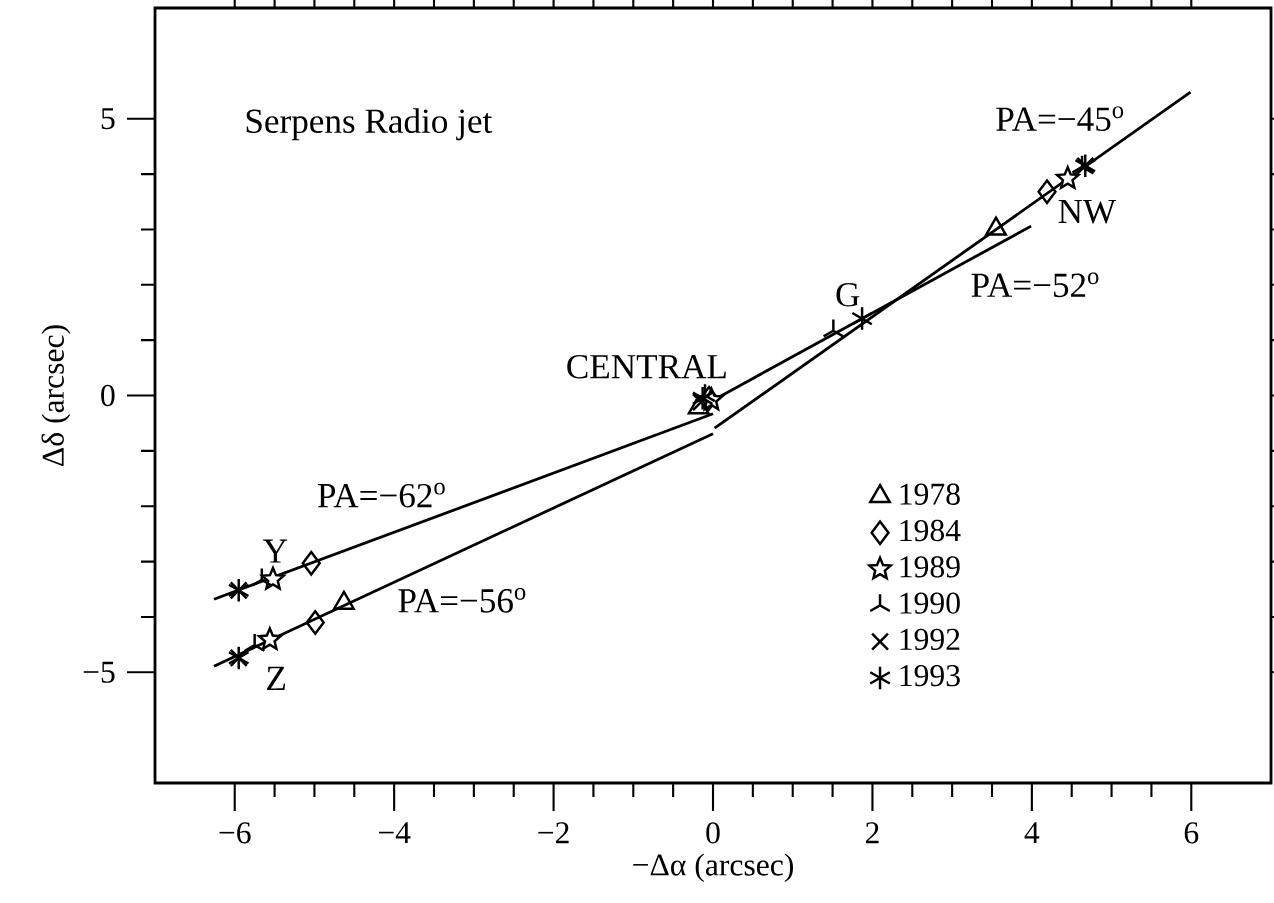 This screenshot has height=903, width=1274. What do you see at coordinates (108, 119) in the screenshot?
I see `y-tick-label: 5` at bounding box center [108, 119].